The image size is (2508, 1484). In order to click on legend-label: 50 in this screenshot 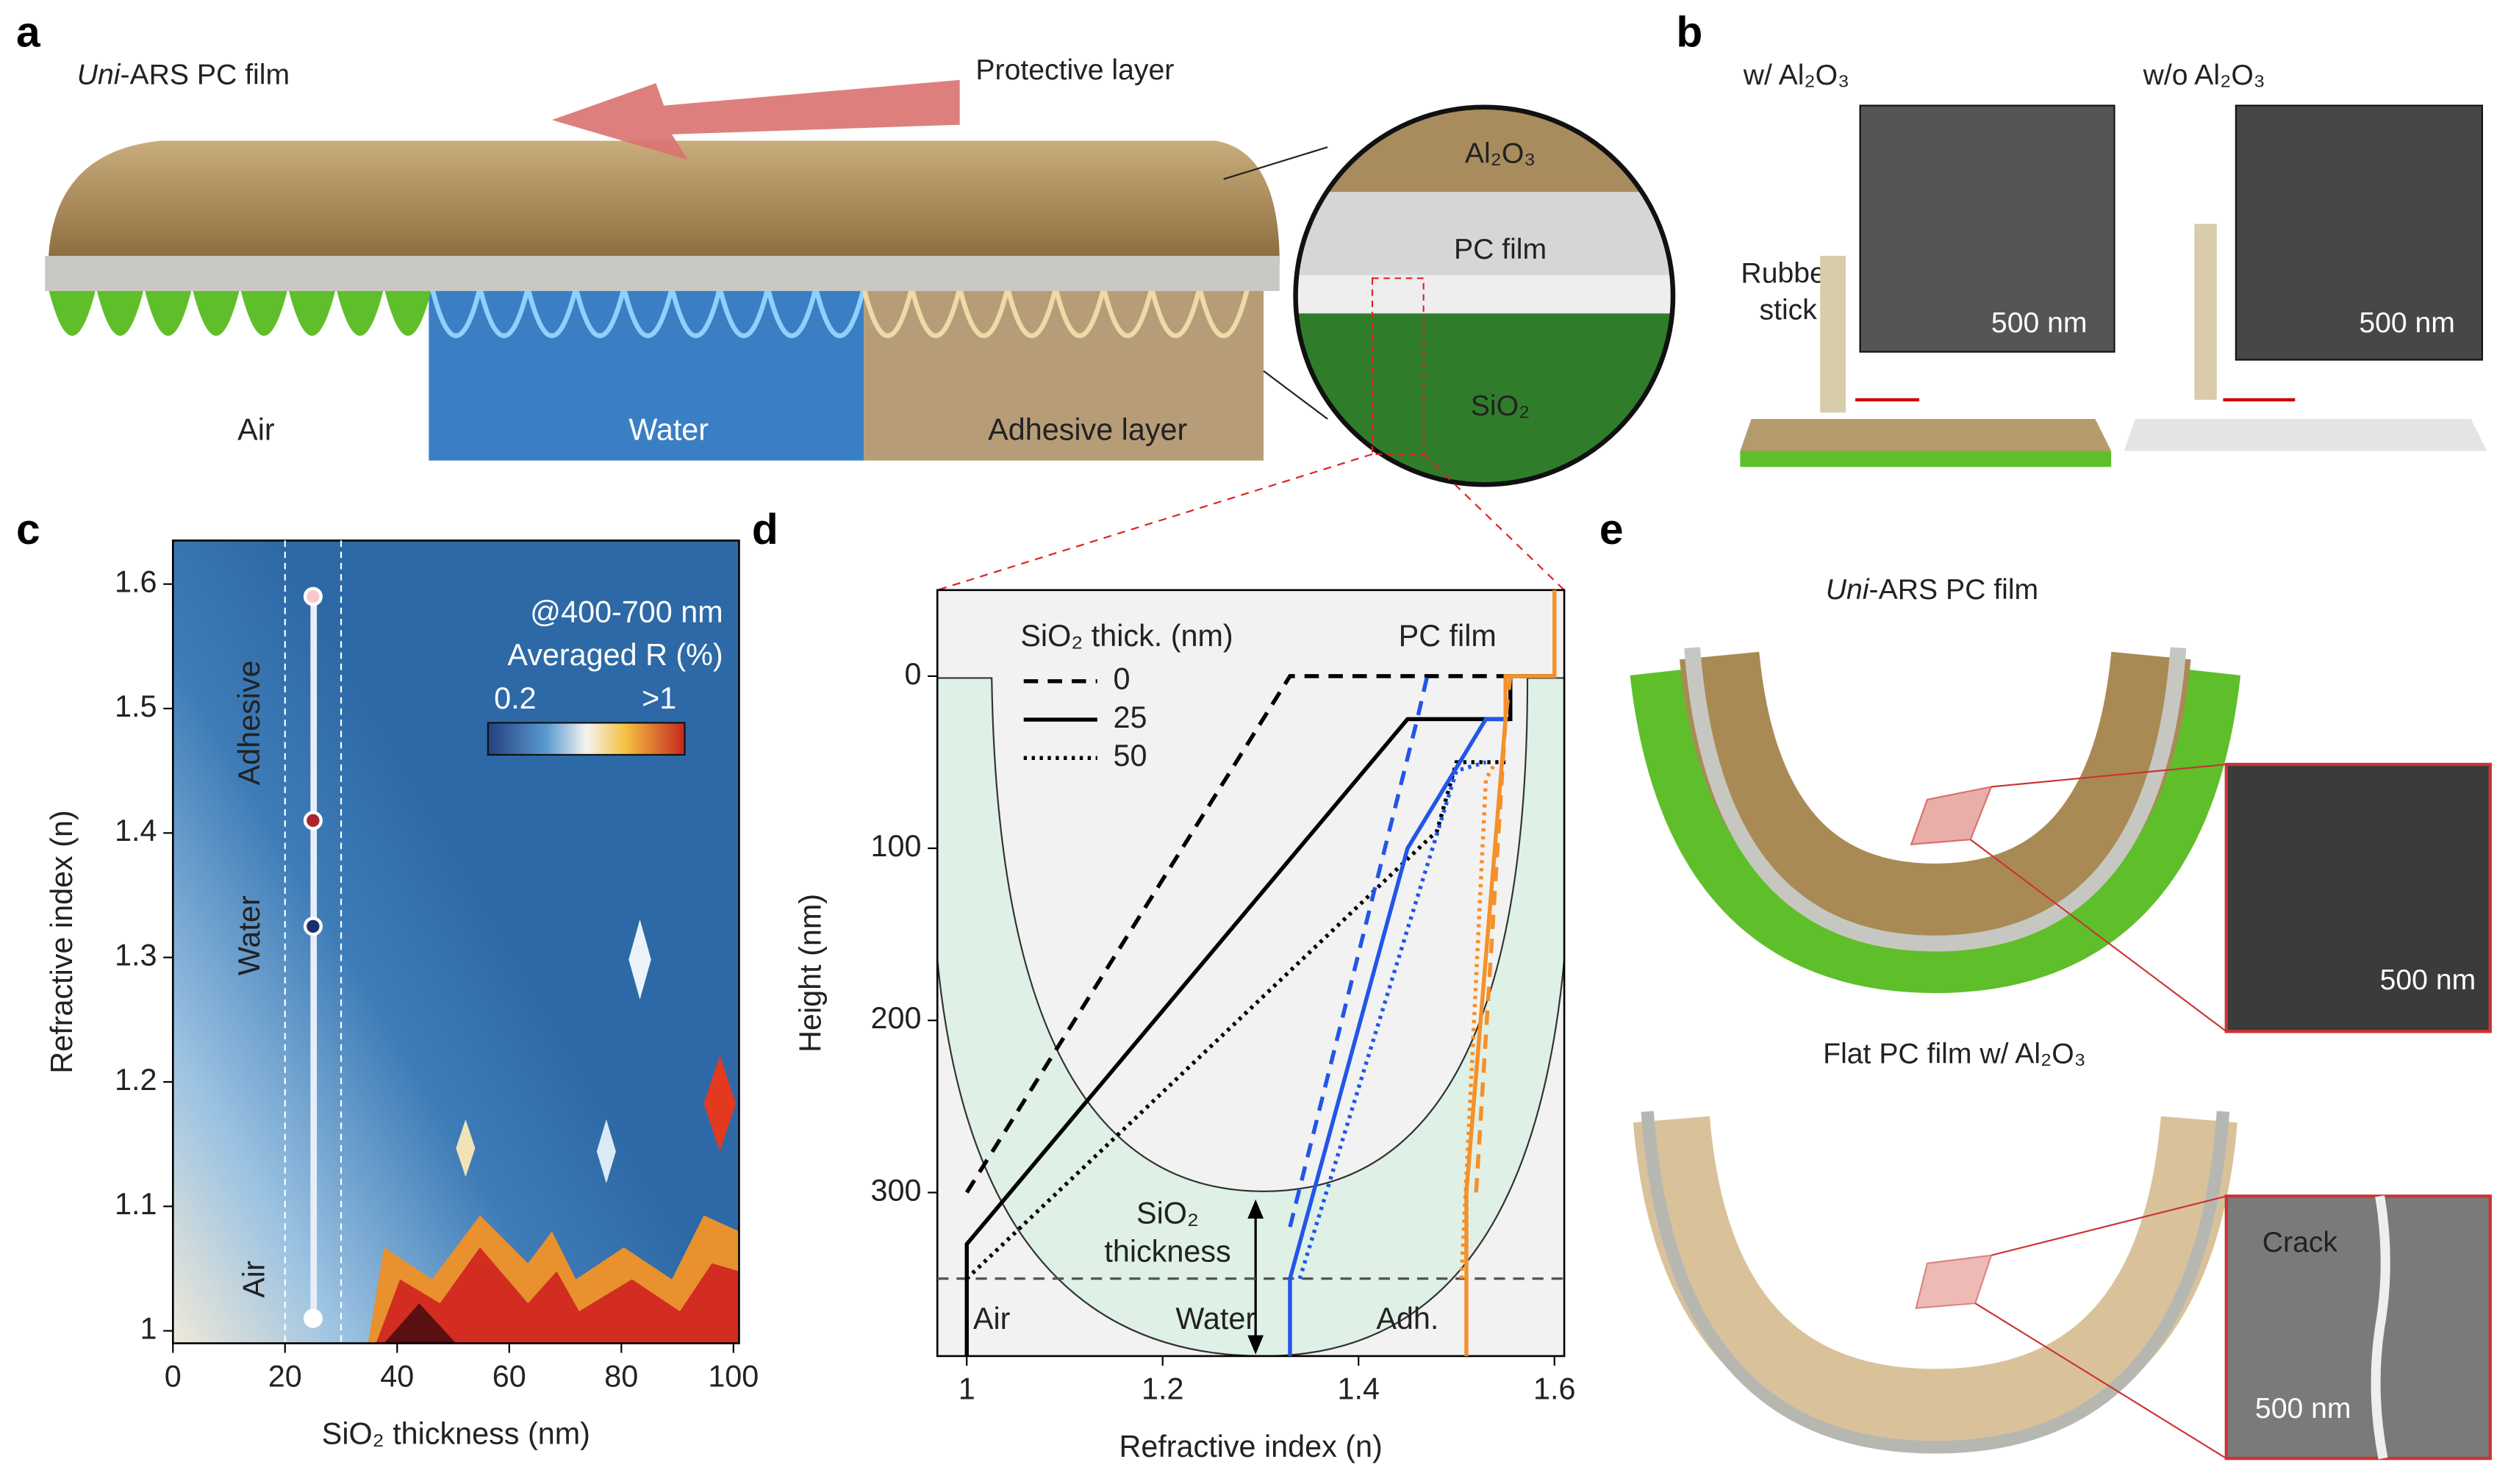, I will do `click(1130, 756)`.